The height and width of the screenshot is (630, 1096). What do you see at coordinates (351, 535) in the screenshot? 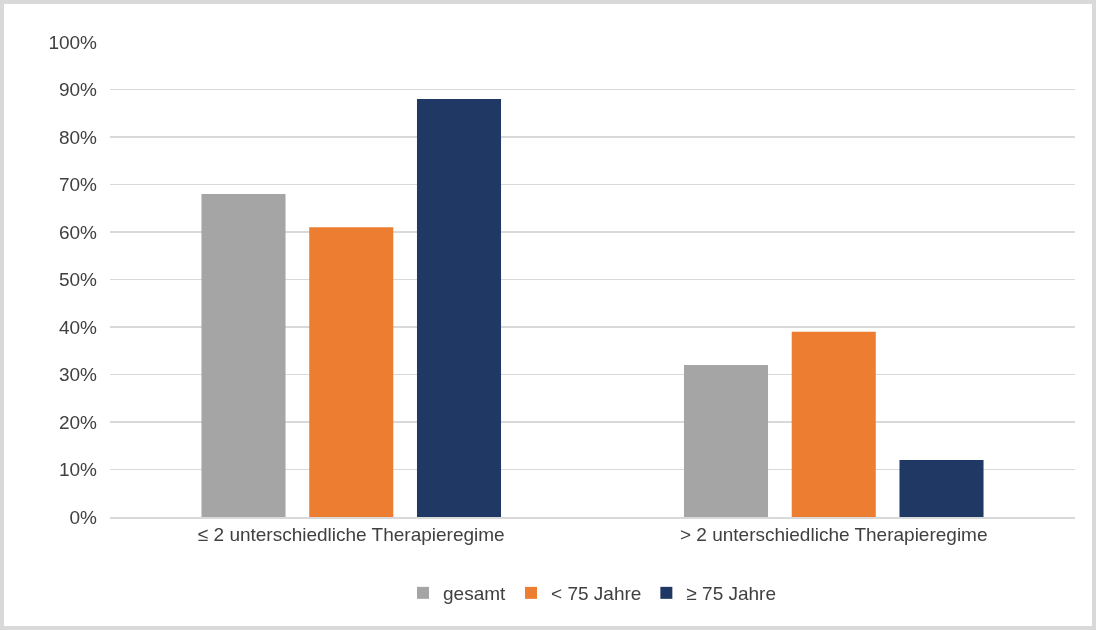
I see `x-tick-label: ≤ 2 unterschiedliche Therapieregime` at bounding box center [351, 535].